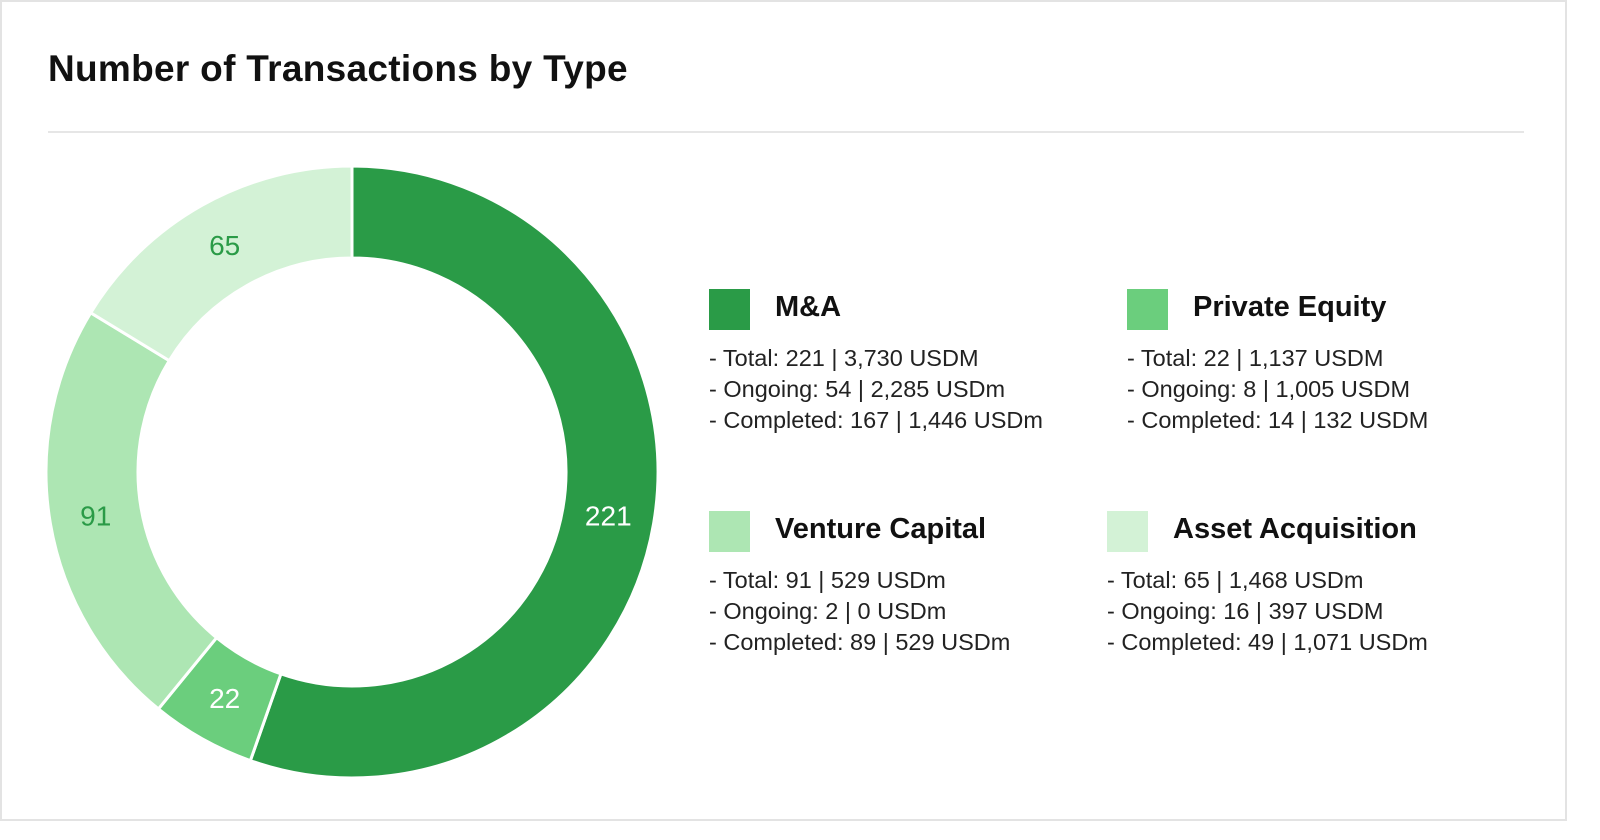 The height and width of the screenshot is (840, 1600). Describe the element at coordinates (1245, 611) in the screenshot. I see `legend-ongoing-asset-acquisition: - Ongoing: 16 | 397 USDM` at that location.